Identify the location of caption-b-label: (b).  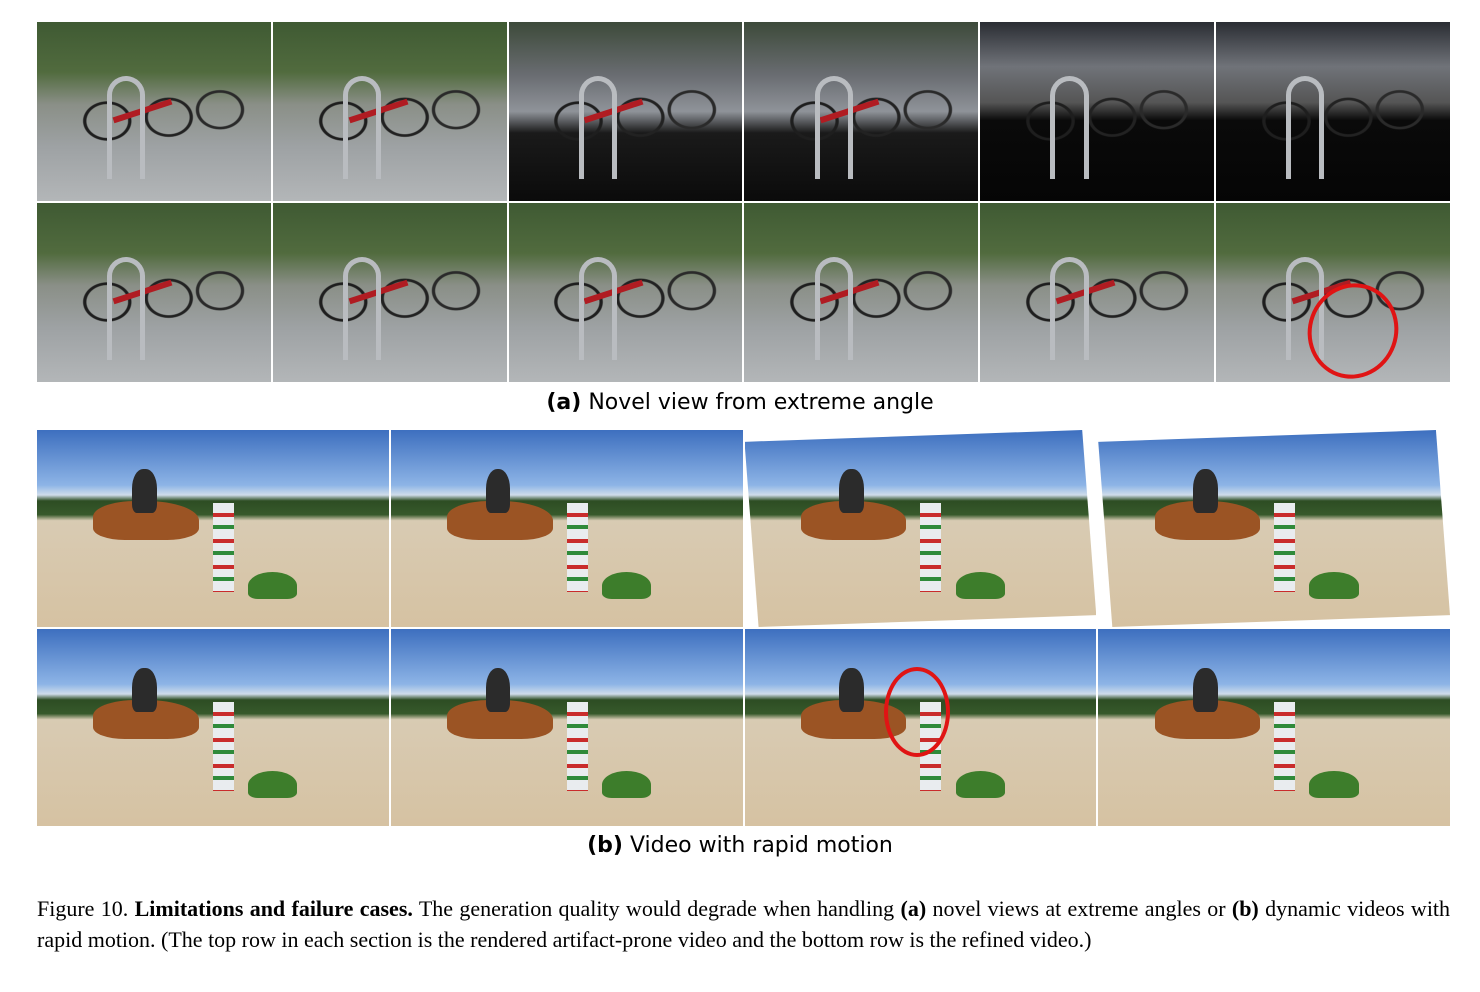
(1245, 908).